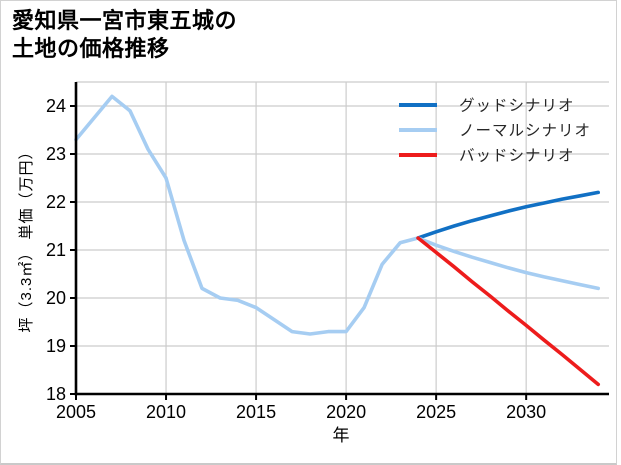 The width and height of the screenshot is (621, 465). Describe the element at coordinates (436, 412) in the screenshot. I see `x-tick-label-2025: 2025` at that location.